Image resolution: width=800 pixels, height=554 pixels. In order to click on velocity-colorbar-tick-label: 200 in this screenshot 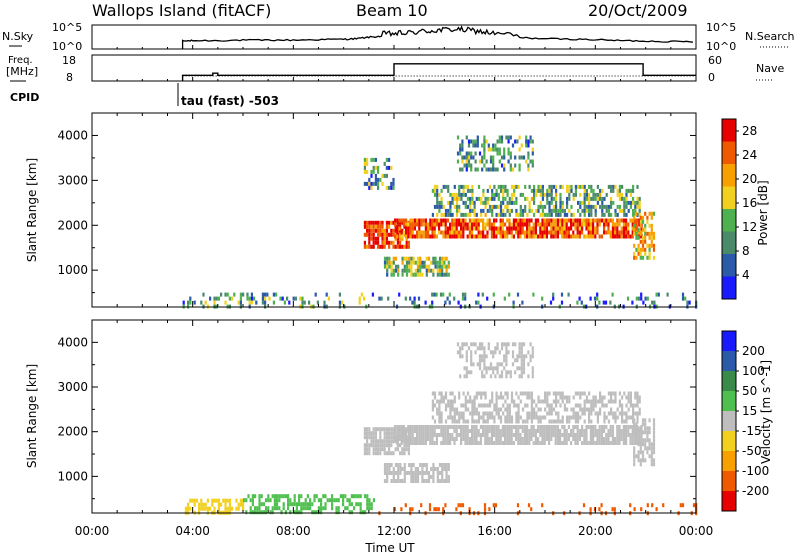, I will do `click(753, 351)`.